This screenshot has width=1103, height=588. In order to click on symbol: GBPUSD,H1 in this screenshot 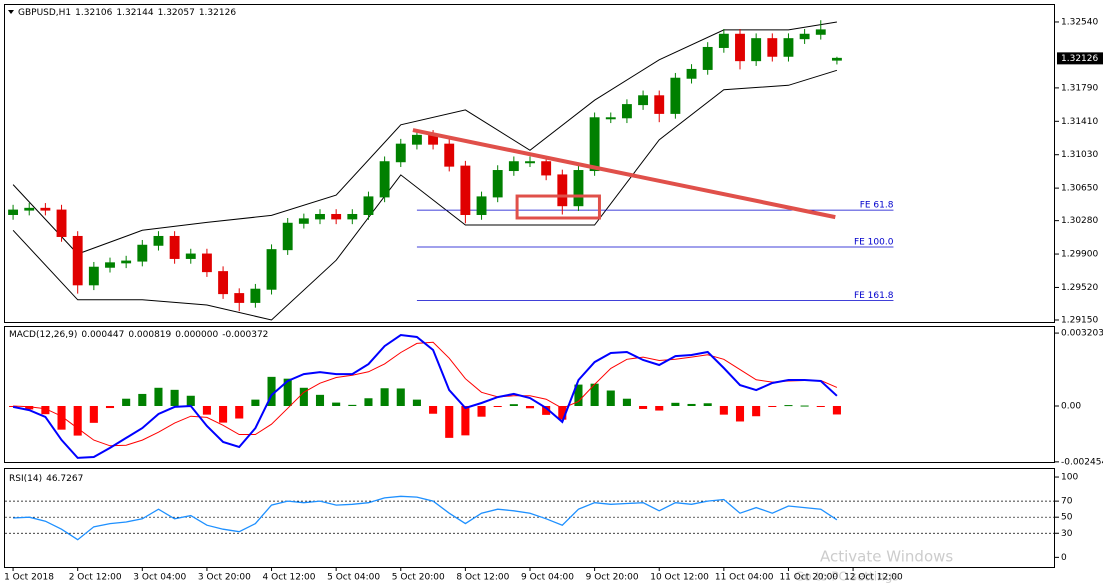, I will do `click(44, 13)`.